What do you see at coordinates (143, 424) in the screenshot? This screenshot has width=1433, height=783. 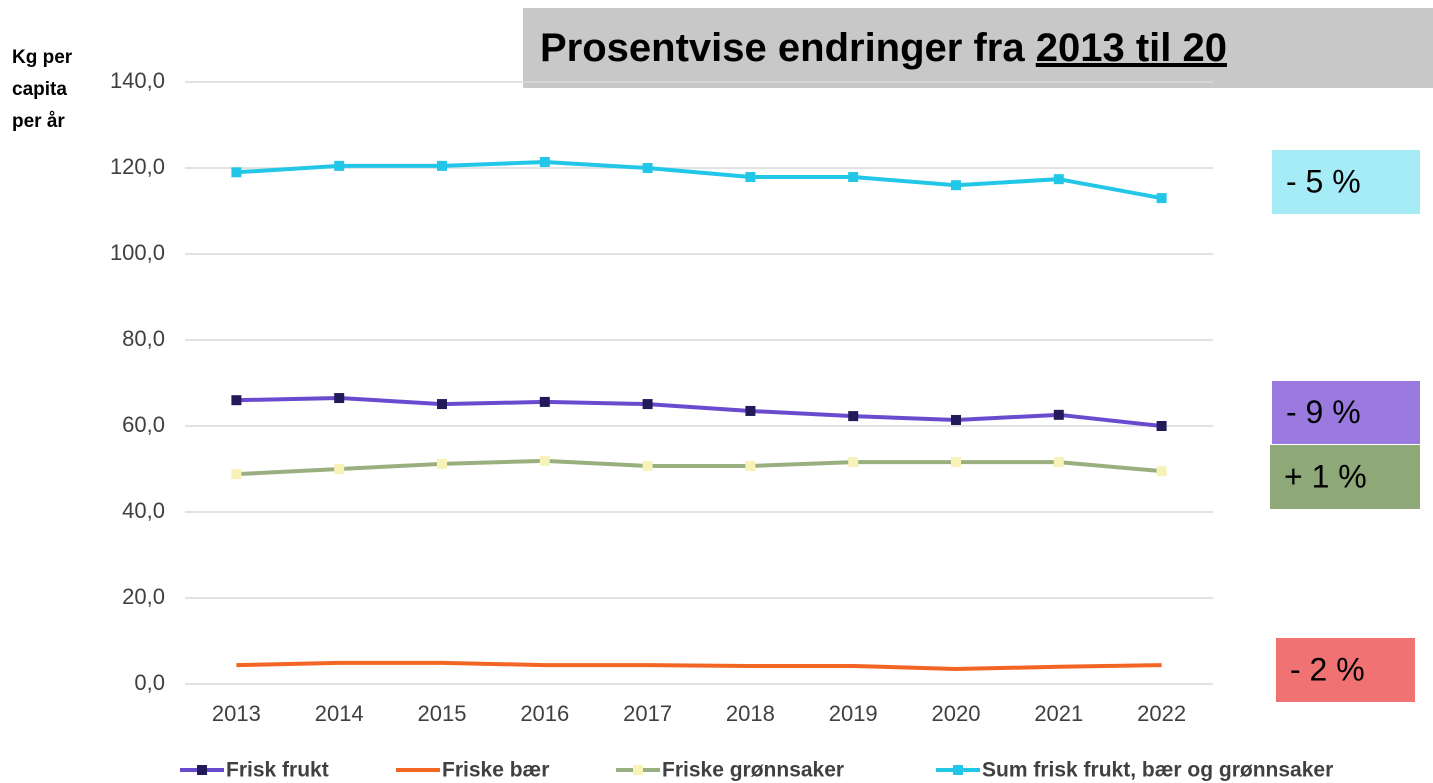 I see `y-tick-label: 60,0` at bounding box center [143, 424].